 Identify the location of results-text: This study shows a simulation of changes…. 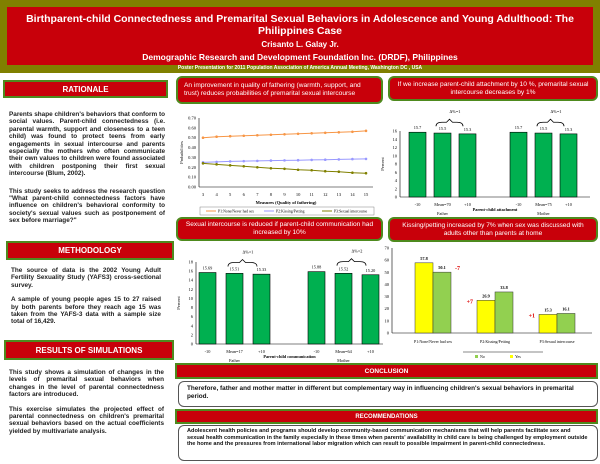
(86, 405).